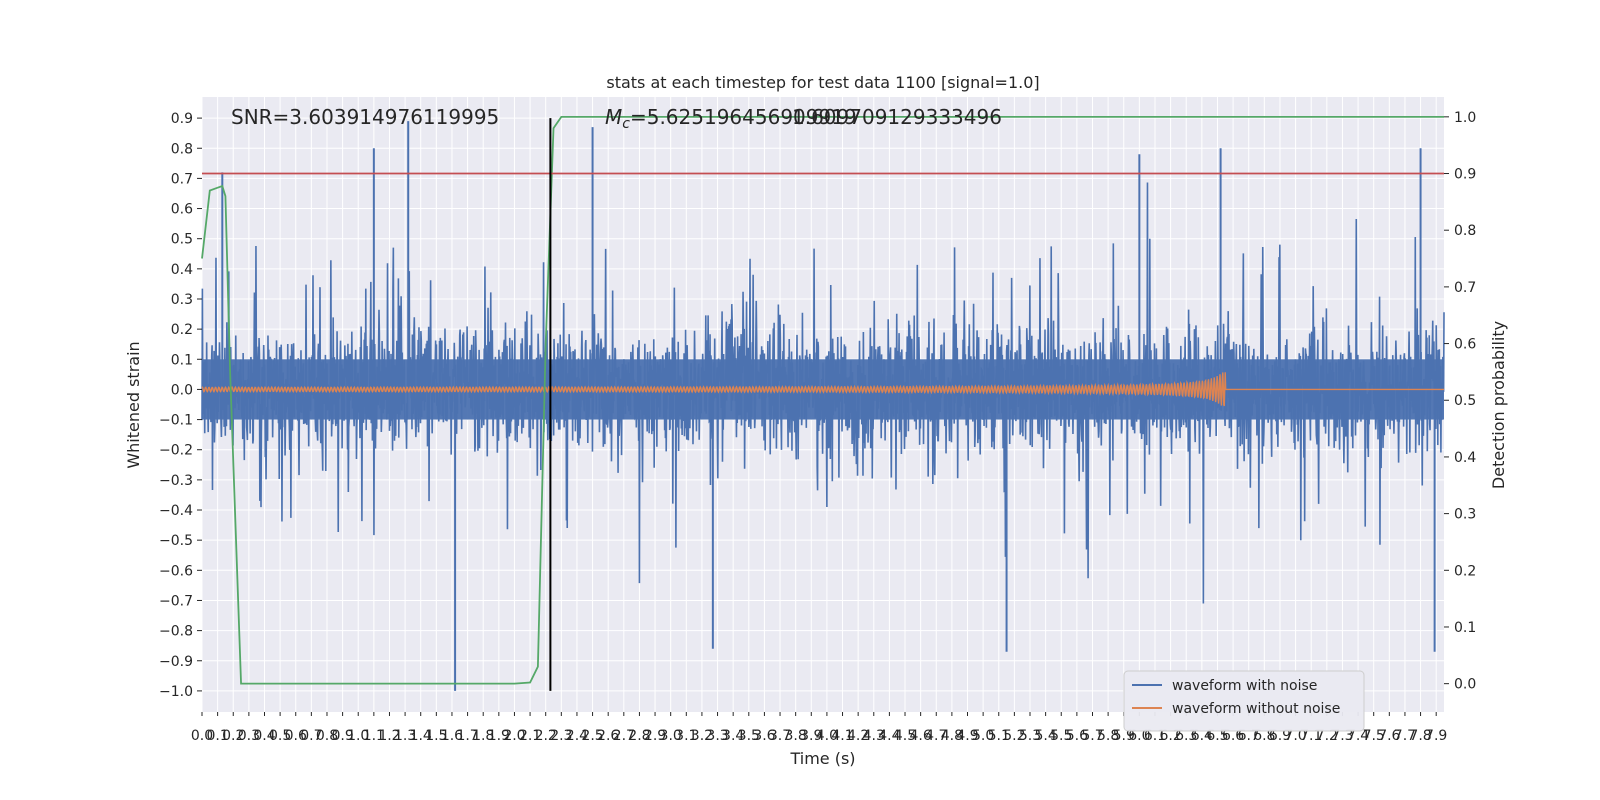 The height and width of the screenshot is (800, 1600). I want to click on x-tick-label-14: 1.4, so click(421, 736).